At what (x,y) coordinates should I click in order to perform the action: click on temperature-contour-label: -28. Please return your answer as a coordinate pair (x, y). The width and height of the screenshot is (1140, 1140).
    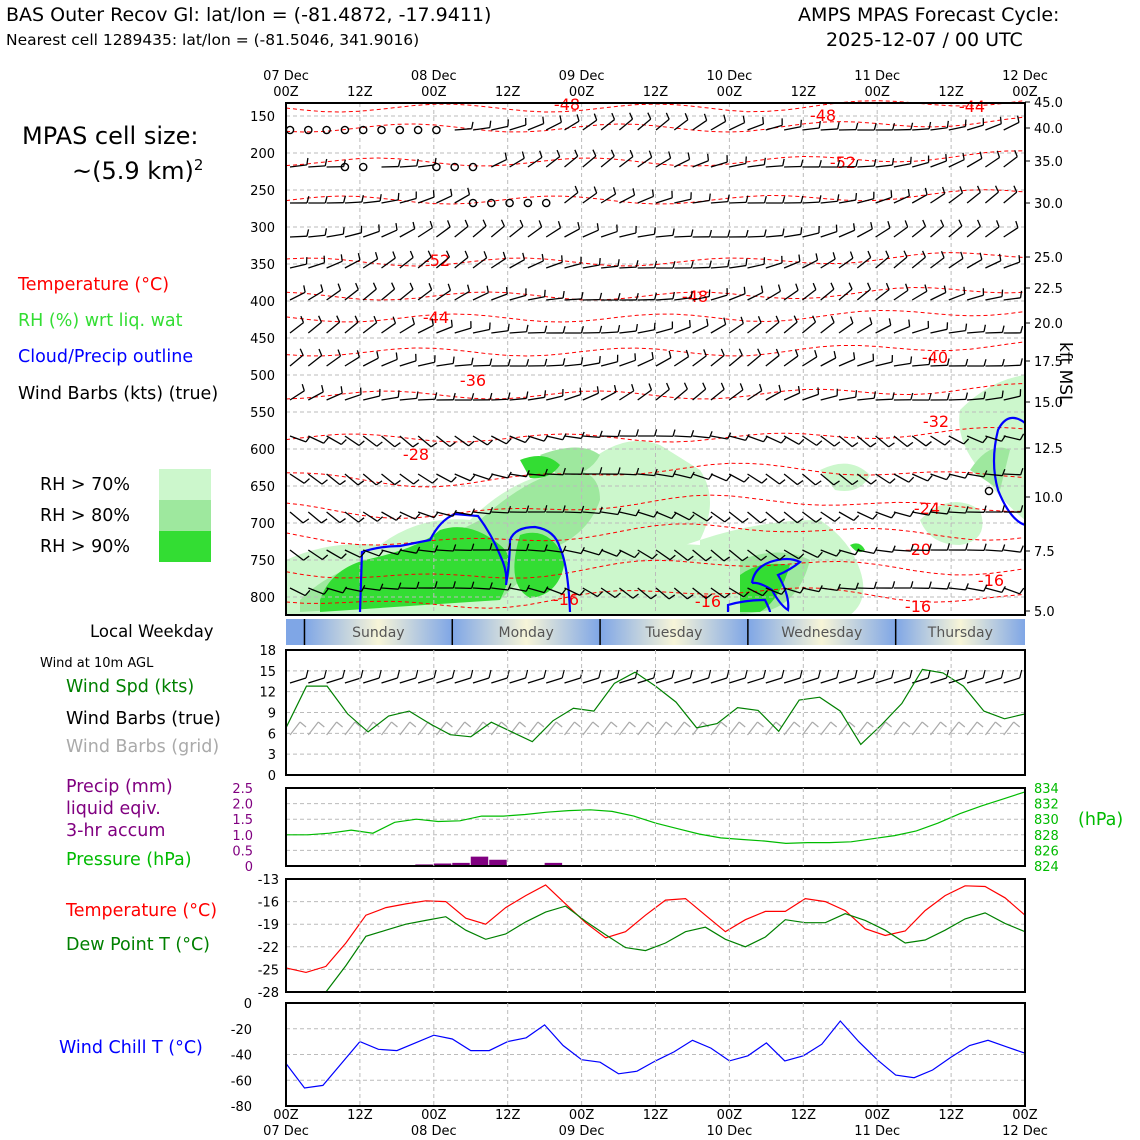
    Looking at the image, I should click on (416, 454).